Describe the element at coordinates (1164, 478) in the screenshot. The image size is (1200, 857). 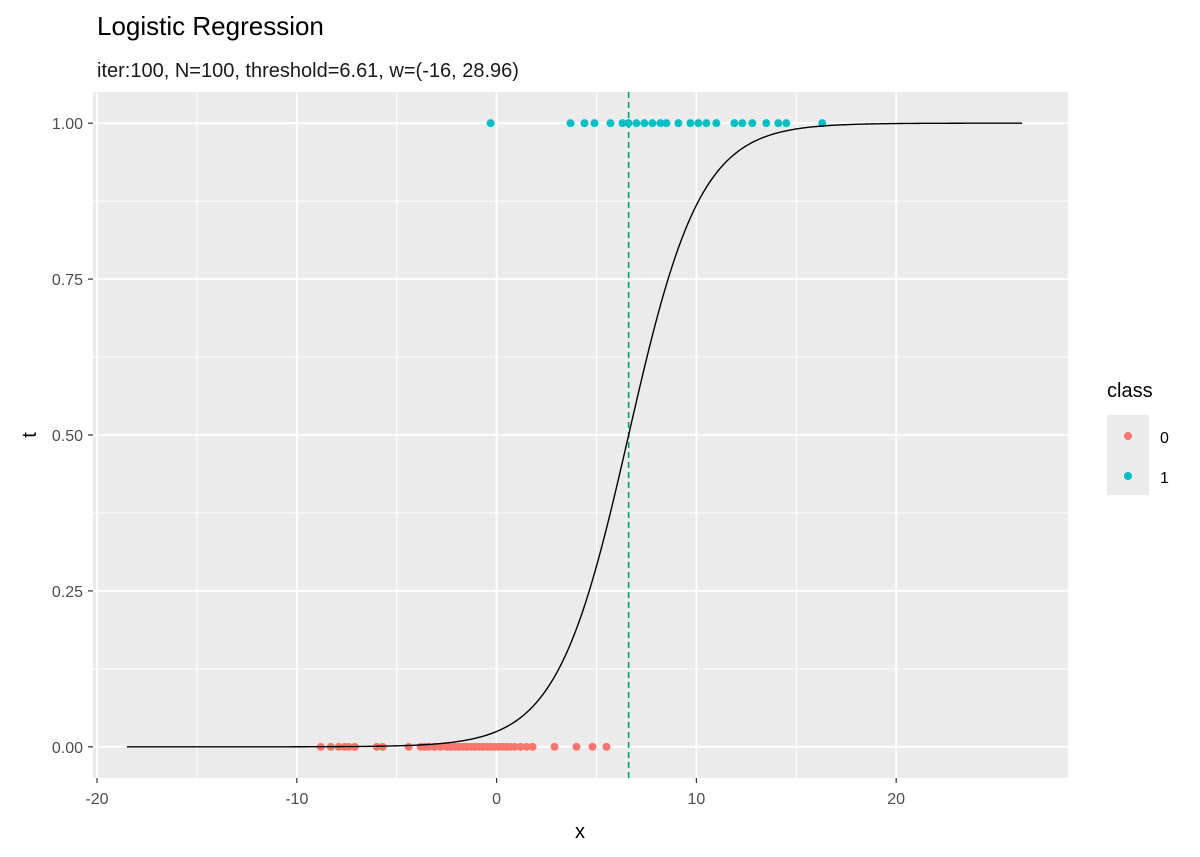
I see `legend-label-class-1: 1` at that location.